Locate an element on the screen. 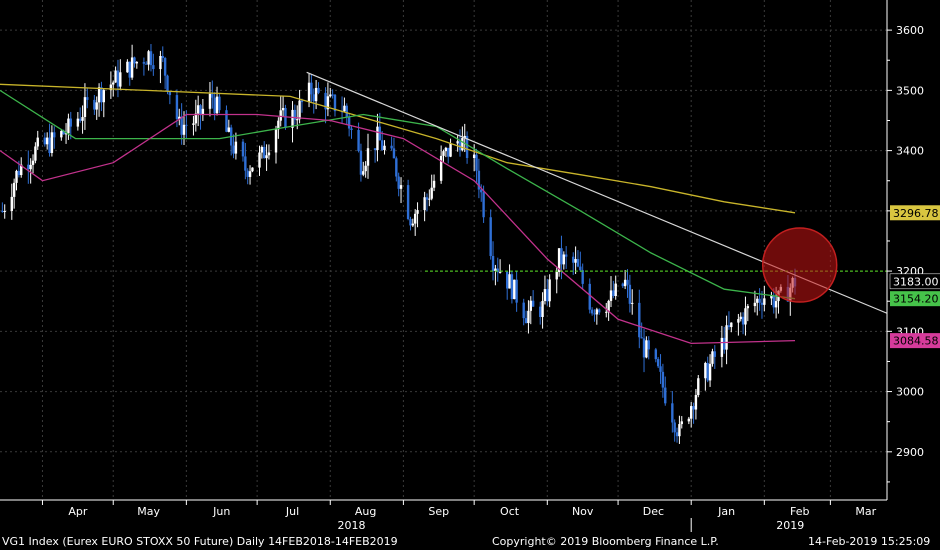  price-label: 3154.20 is located at coordinates (916, 299).